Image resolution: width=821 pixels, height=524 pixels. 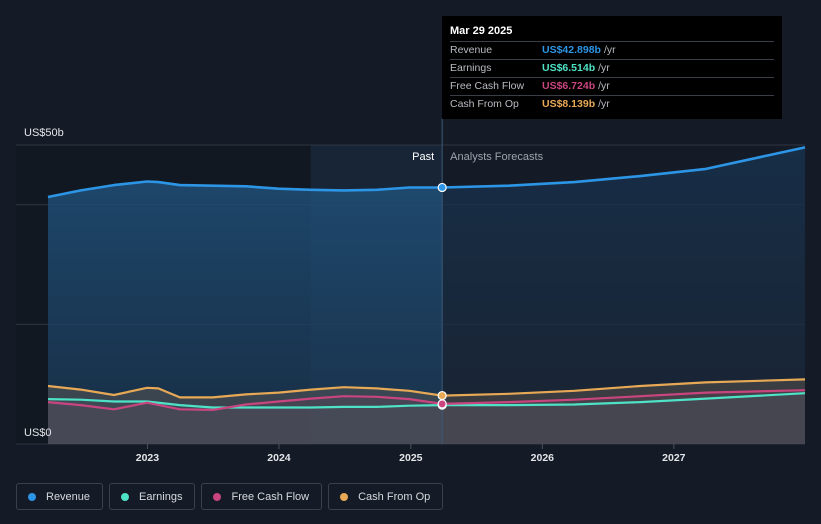 I want to click on tooltip-row-cash-from-op: Cash From Op US$8.139b /yr, so click(x=612, y=104).